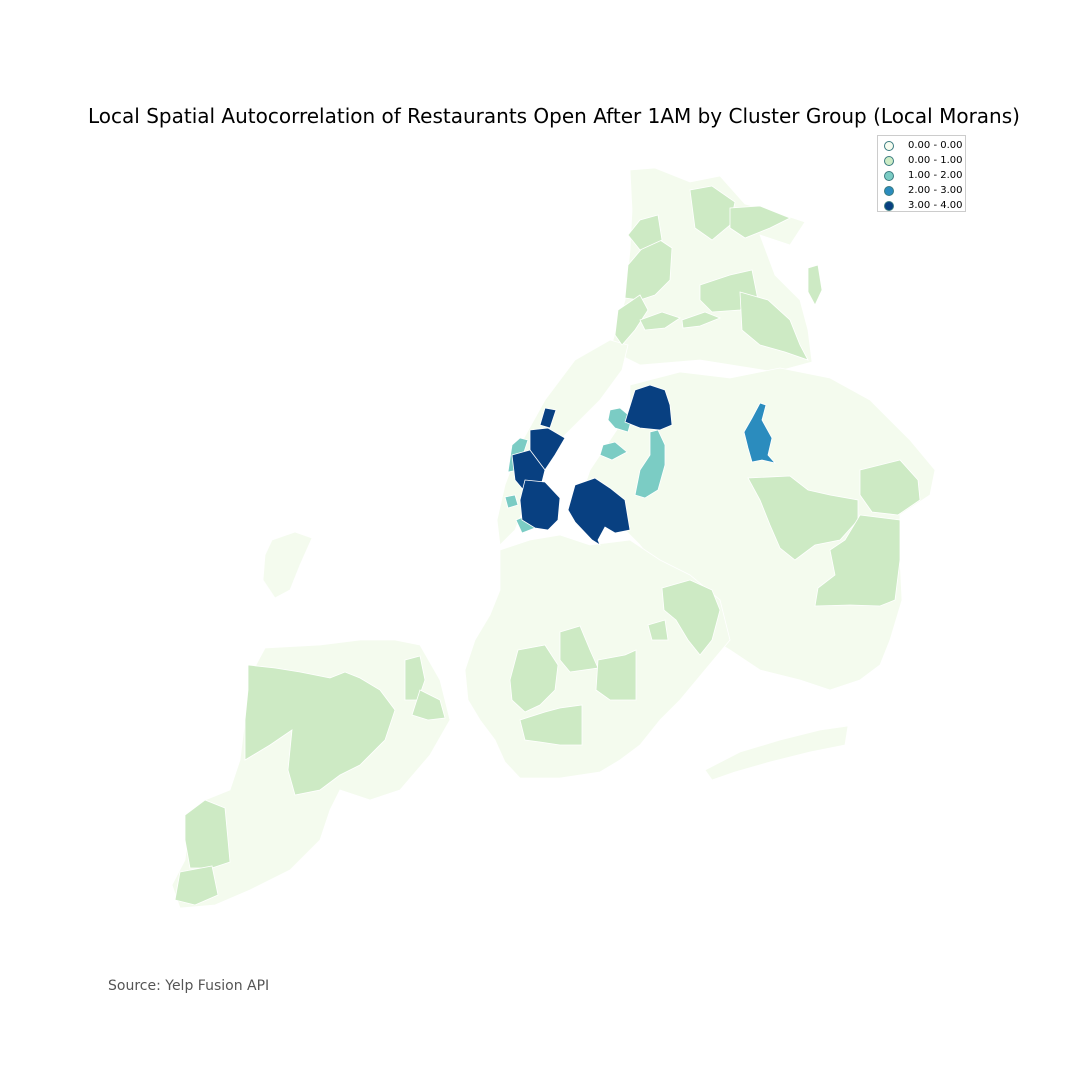 The image size is (1080, 1080). I want to click on legend-label: 0.00 - 0.00, so click(935, 145).